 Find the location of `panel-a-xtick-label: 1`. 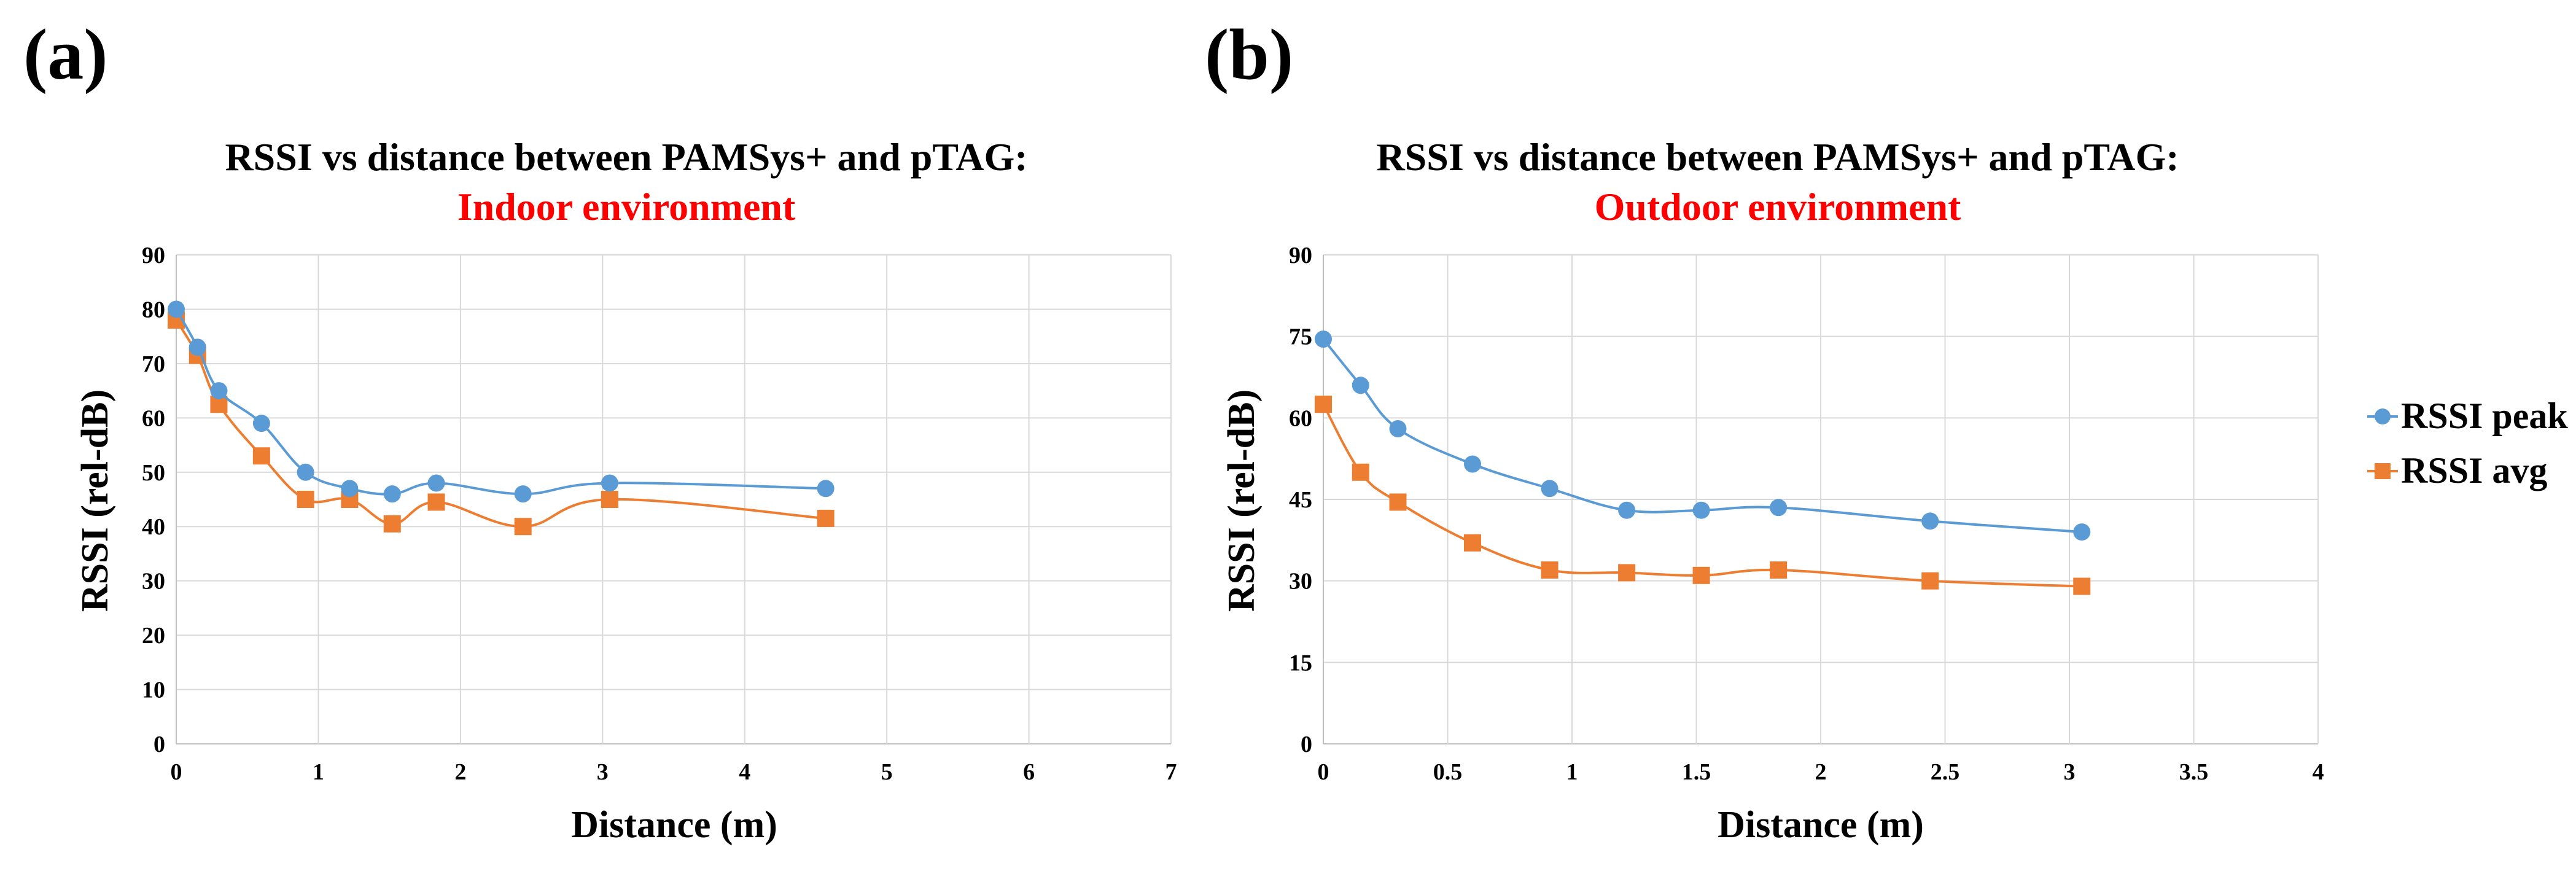

panel-a-xtick-label: 1 is located at coordinates (318, 772).